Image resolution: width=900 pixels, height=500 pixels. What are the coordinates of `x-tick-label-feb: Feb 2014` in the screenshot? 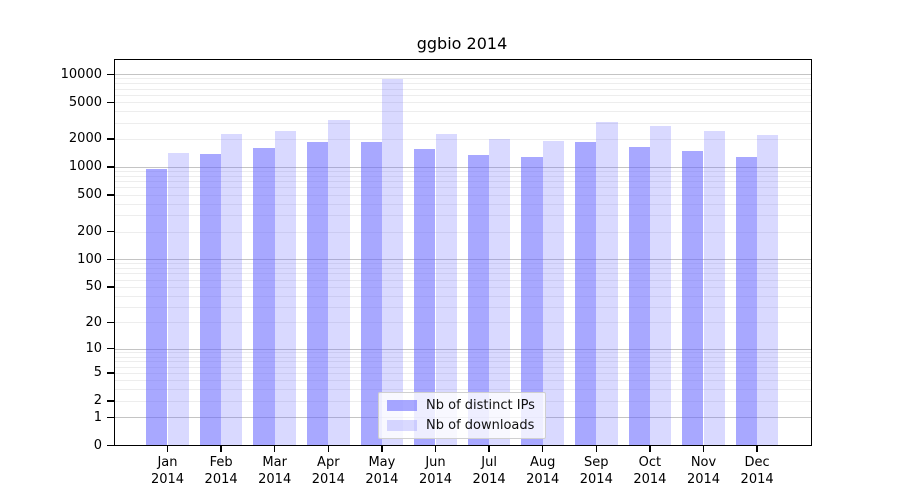 It's located at (221, 471).